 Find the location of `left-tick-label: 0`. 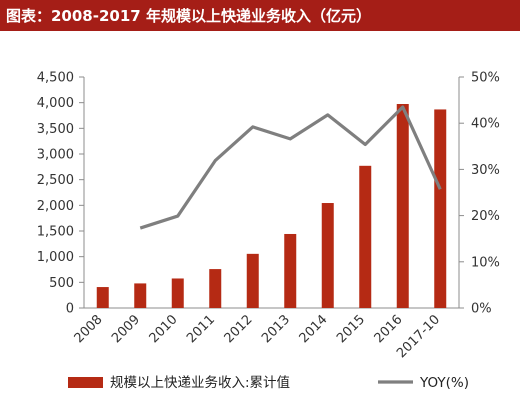

left-tick-label: 0 is located at coordinates (70, 309).